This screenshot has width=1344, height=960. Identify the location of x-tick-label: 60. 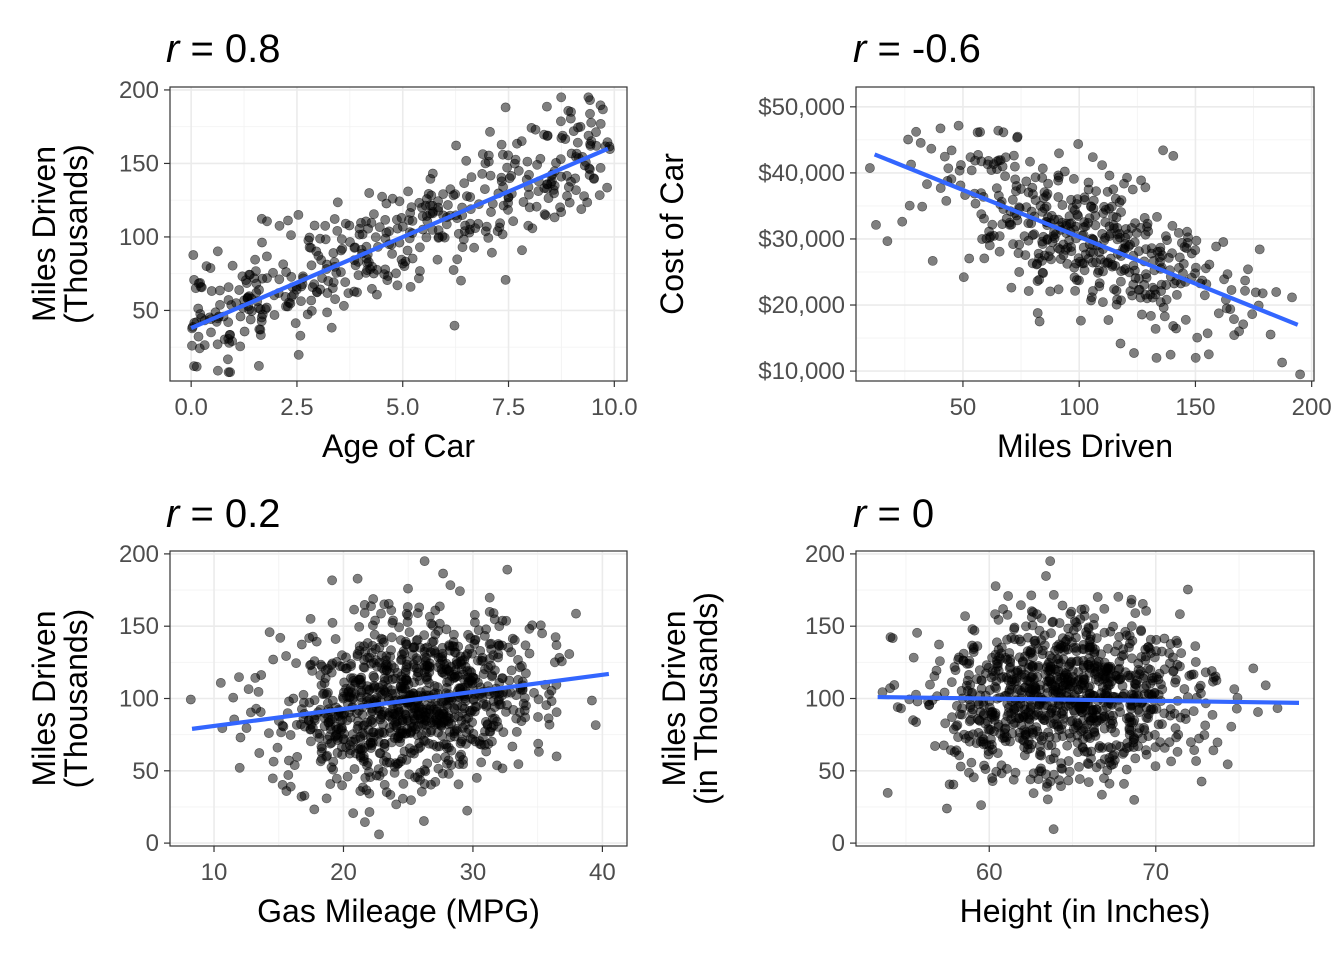
(989, 872).